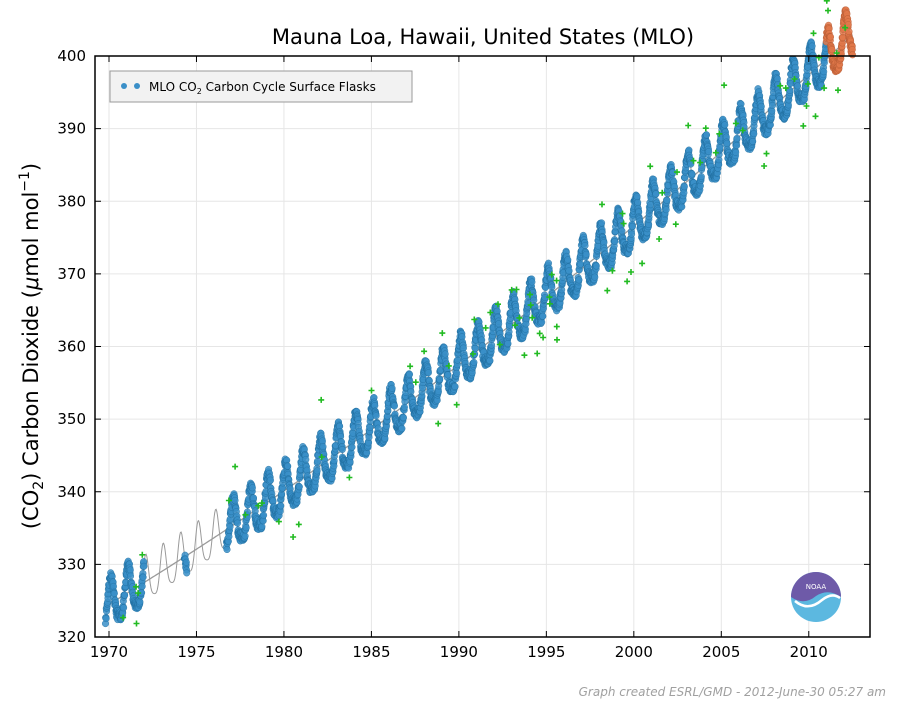 This screenshot has height=710, width=897. Describe the element at coordinates (39, 485) in the screenshot. I see `ylabel-sub: 2` at that location.